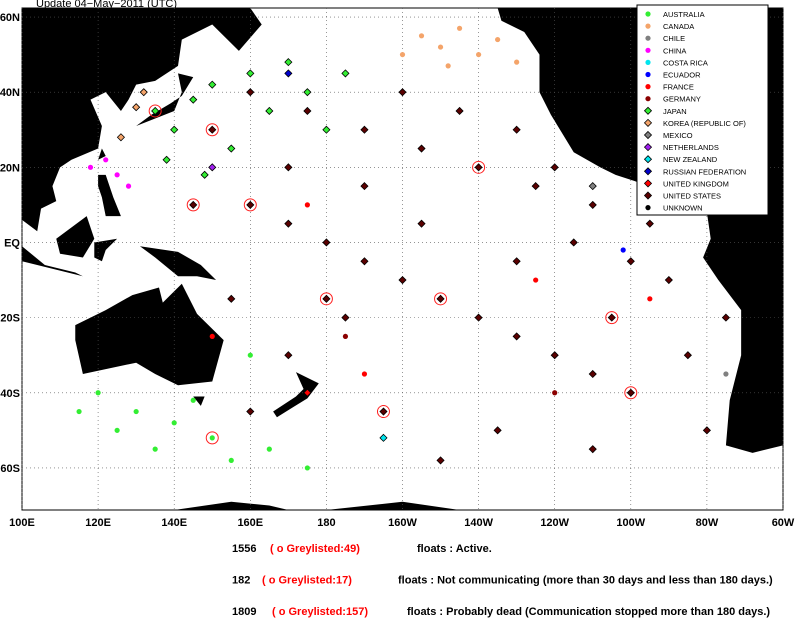  I want to click on x-tick-label: 100W, so click(630, 523).